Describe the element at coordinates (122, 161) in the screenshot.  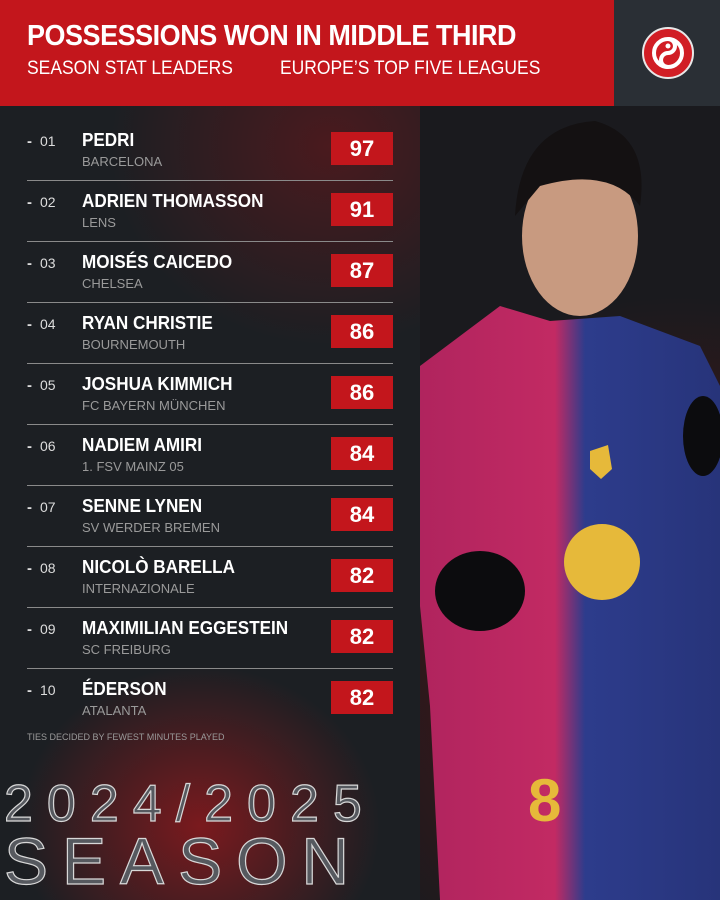
I see `club-name: BARCELONA` at that location.